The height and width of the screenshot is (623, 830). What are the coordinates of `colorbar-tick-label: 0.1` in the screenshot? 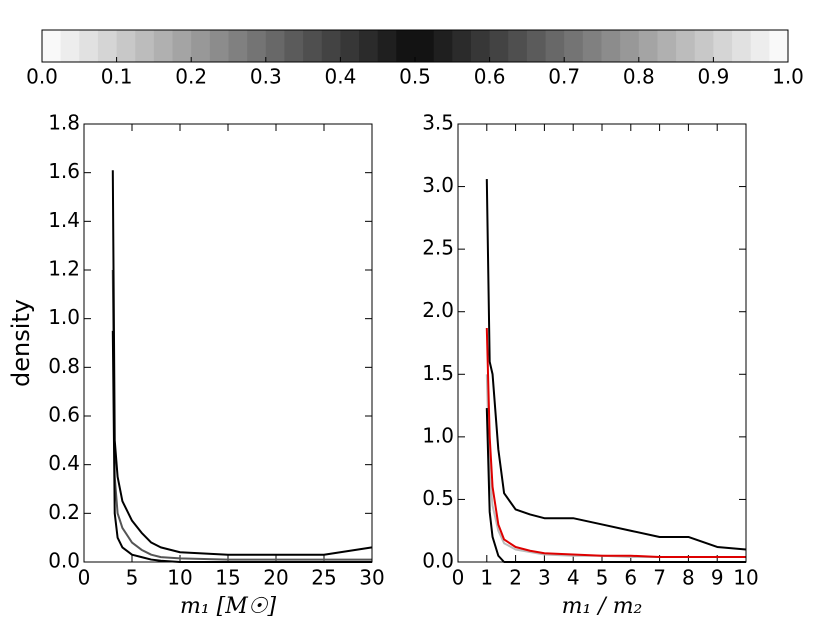 It's located at (117, 77).